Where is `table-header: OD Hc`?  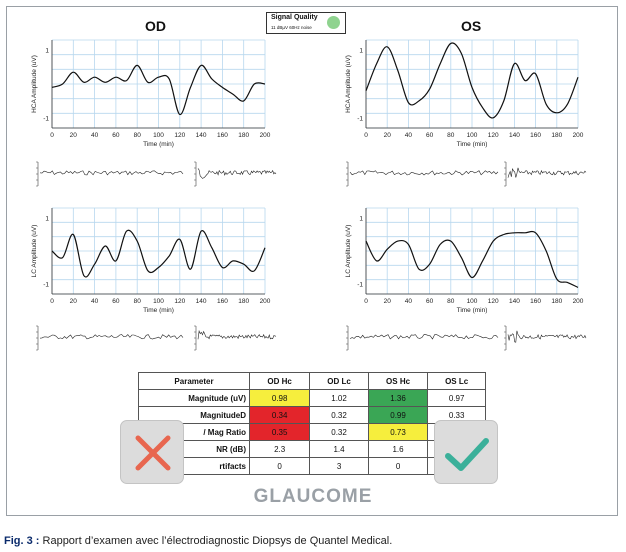 table-header: OD Hc is located at coordinates (279, 381).